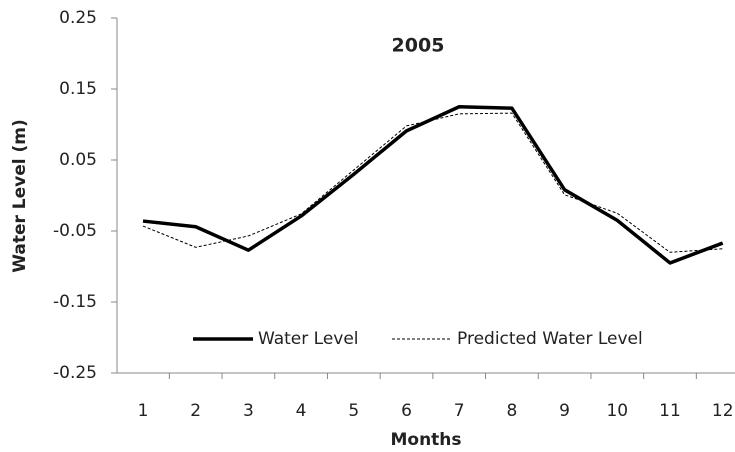 The height and width of the screenshot is (452, 735). I want to click on x-tick-label: 6, so click(406, 411).